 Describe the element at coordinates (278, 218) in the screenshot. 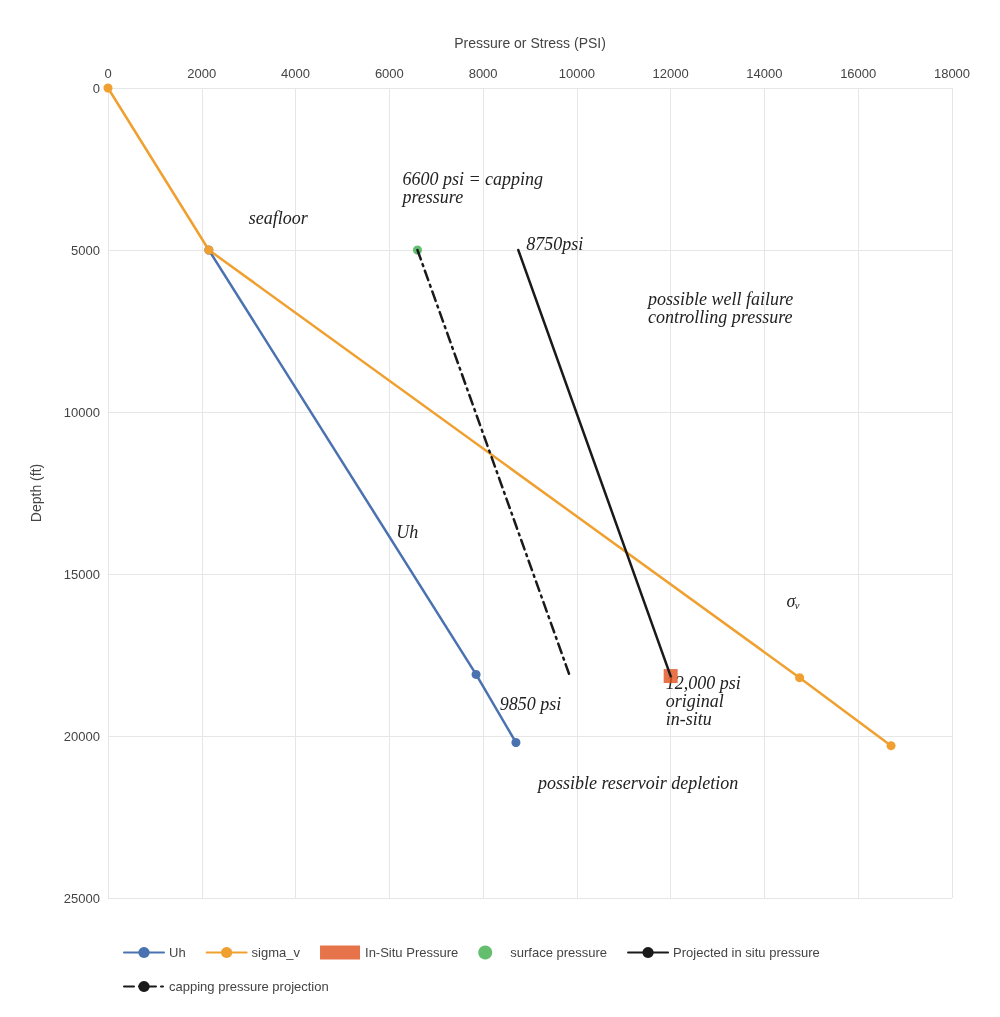

I see `annotation: seafloor` at that location.